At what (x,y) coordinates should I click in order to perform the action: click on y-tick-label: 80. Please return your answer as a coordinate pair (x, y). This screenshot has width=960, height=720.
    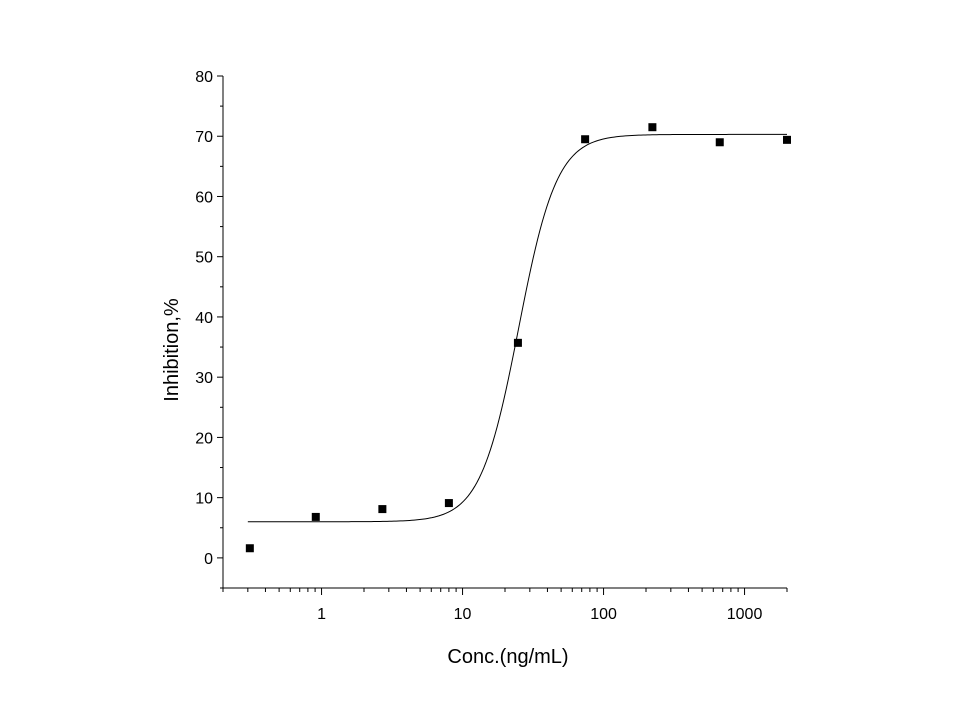
    Looking at the image, I should click on (204, 77).